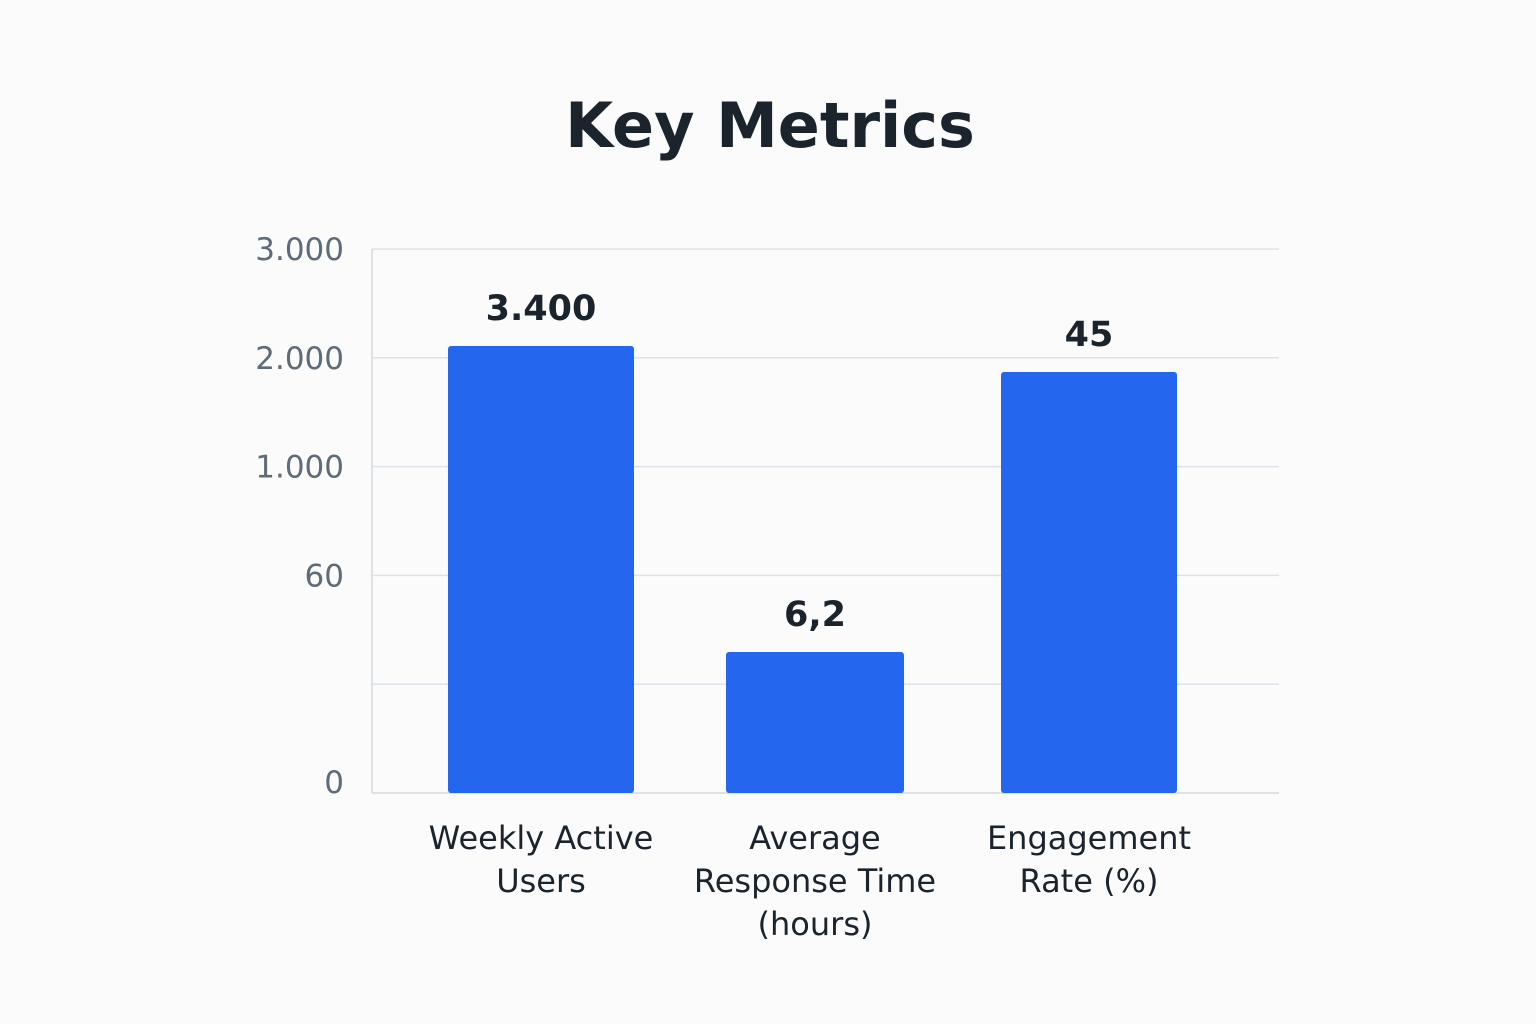 The width and height of the screenshot is (1536, 1024). I want to click on x-category-label: Engagement Rate (%), so click(1089, 859).